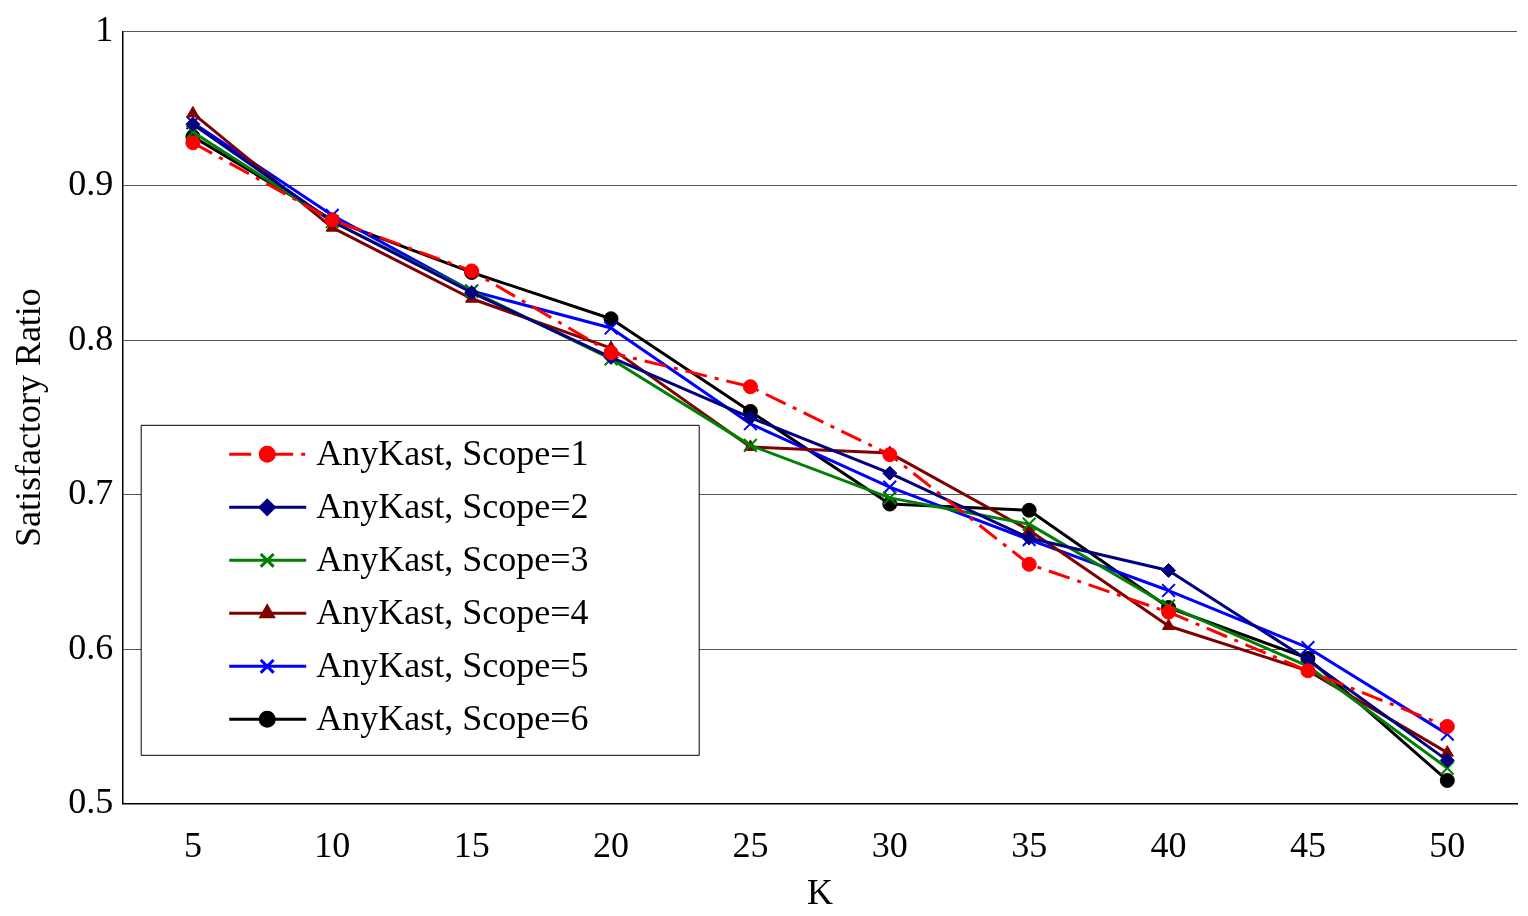 Image resolution: width=1528 pixels, height=916 pixels. What do you see at coordinates (452, 558) in the screenshot?
I see `legend-label: AnyKast, Scope=3` at bounding box center [452, 558].